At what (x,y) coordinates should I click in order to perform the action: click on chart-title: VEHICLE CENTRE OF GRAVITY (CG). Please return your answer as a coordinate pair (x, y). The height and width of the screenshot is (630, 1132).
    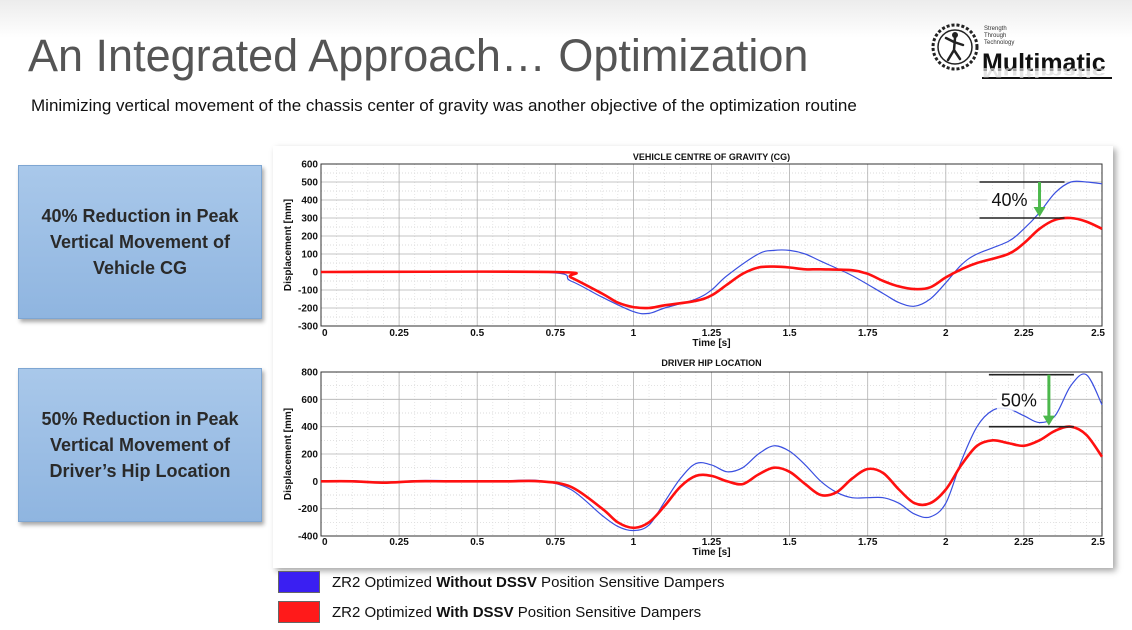
    Looking at the image, I should click on (711, 157).